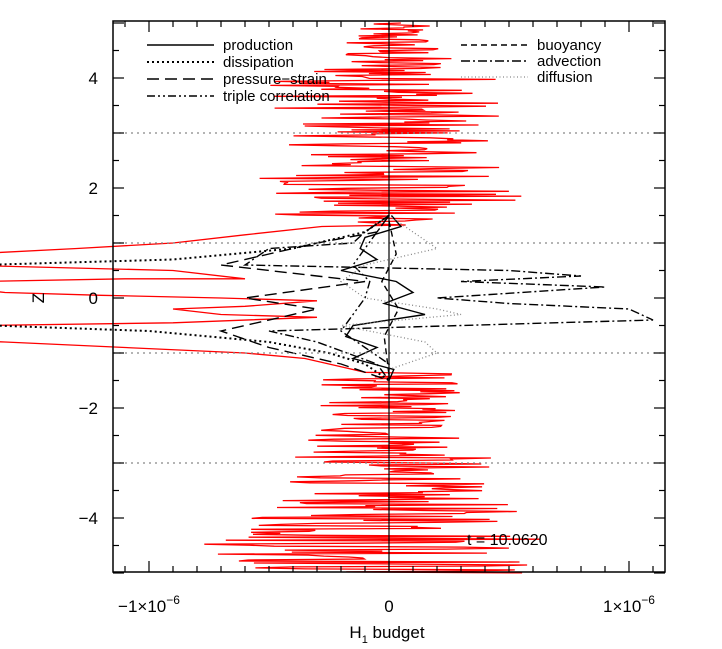 The height and width of the screenshot is (649, 722). I want to click on legend-label: diffusion, so click(565, 77).